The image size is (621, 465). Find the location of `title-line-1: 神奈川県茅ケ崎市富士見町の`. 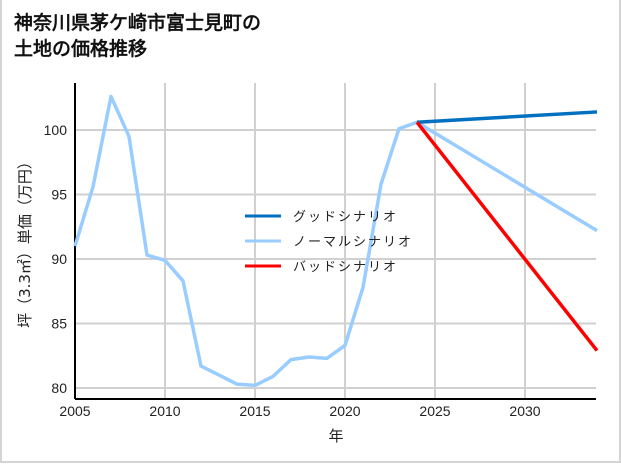

title-line-1: 神奈川県茅ケ崎市富士見町の is located at coordinates (138, 23).